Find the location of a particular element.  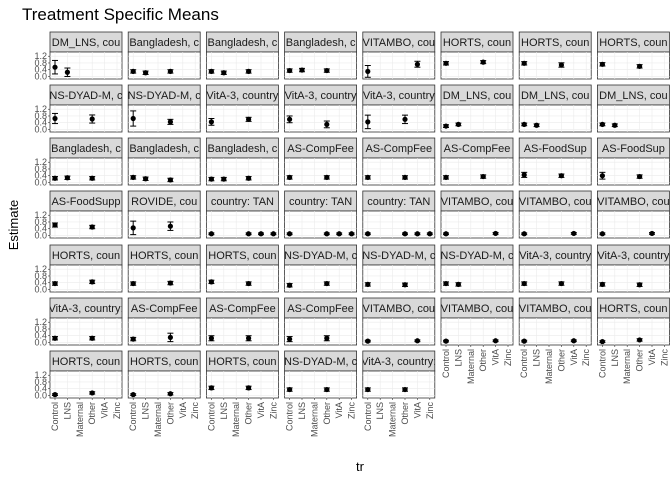

facet-strip-label: NS-DYAD-M, c is located at coordinates (321, 362).